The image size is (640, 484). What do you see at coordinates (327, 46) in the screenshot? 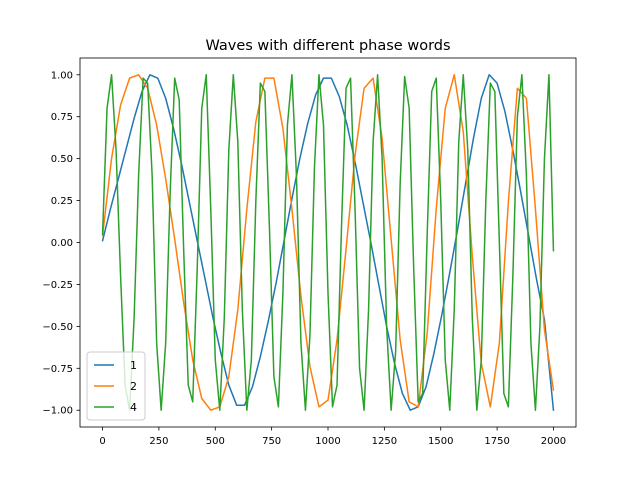
I see `chart-title: Waves with different phase words` at bounding box center [327, 46].